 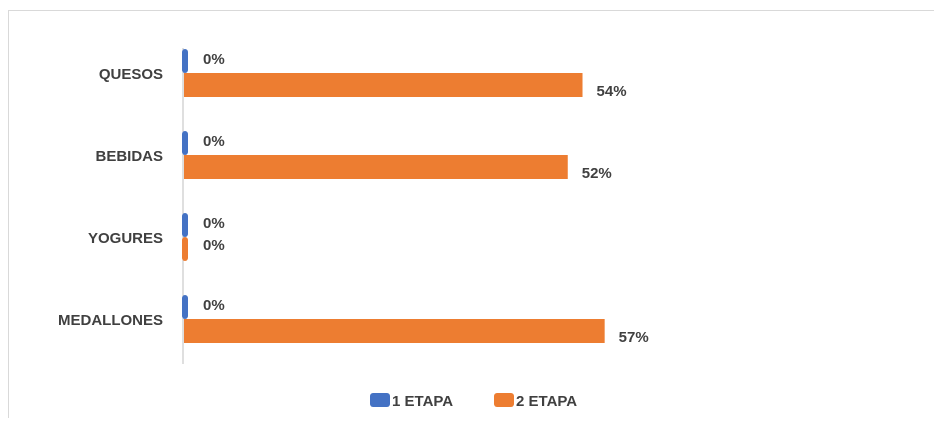 What do you see at coordinates (634, 337) in the screenshot?
I see `data-label-2-etapa-medallones: 57%` at bounding box center [634, 337].